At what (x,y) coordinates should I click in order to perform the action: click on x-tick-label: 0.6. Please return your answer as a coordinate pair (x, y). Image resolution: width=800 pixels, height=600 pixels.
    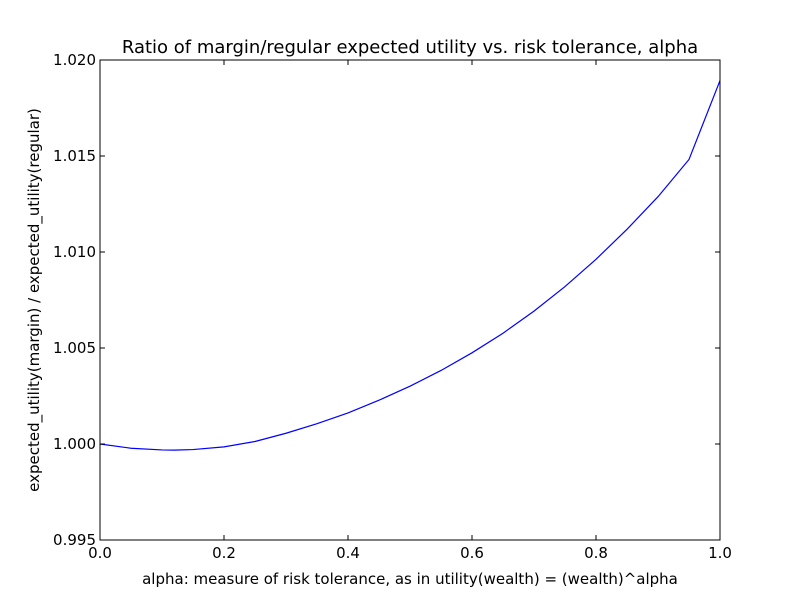
    Looking at the image, I should click on (472, 553).